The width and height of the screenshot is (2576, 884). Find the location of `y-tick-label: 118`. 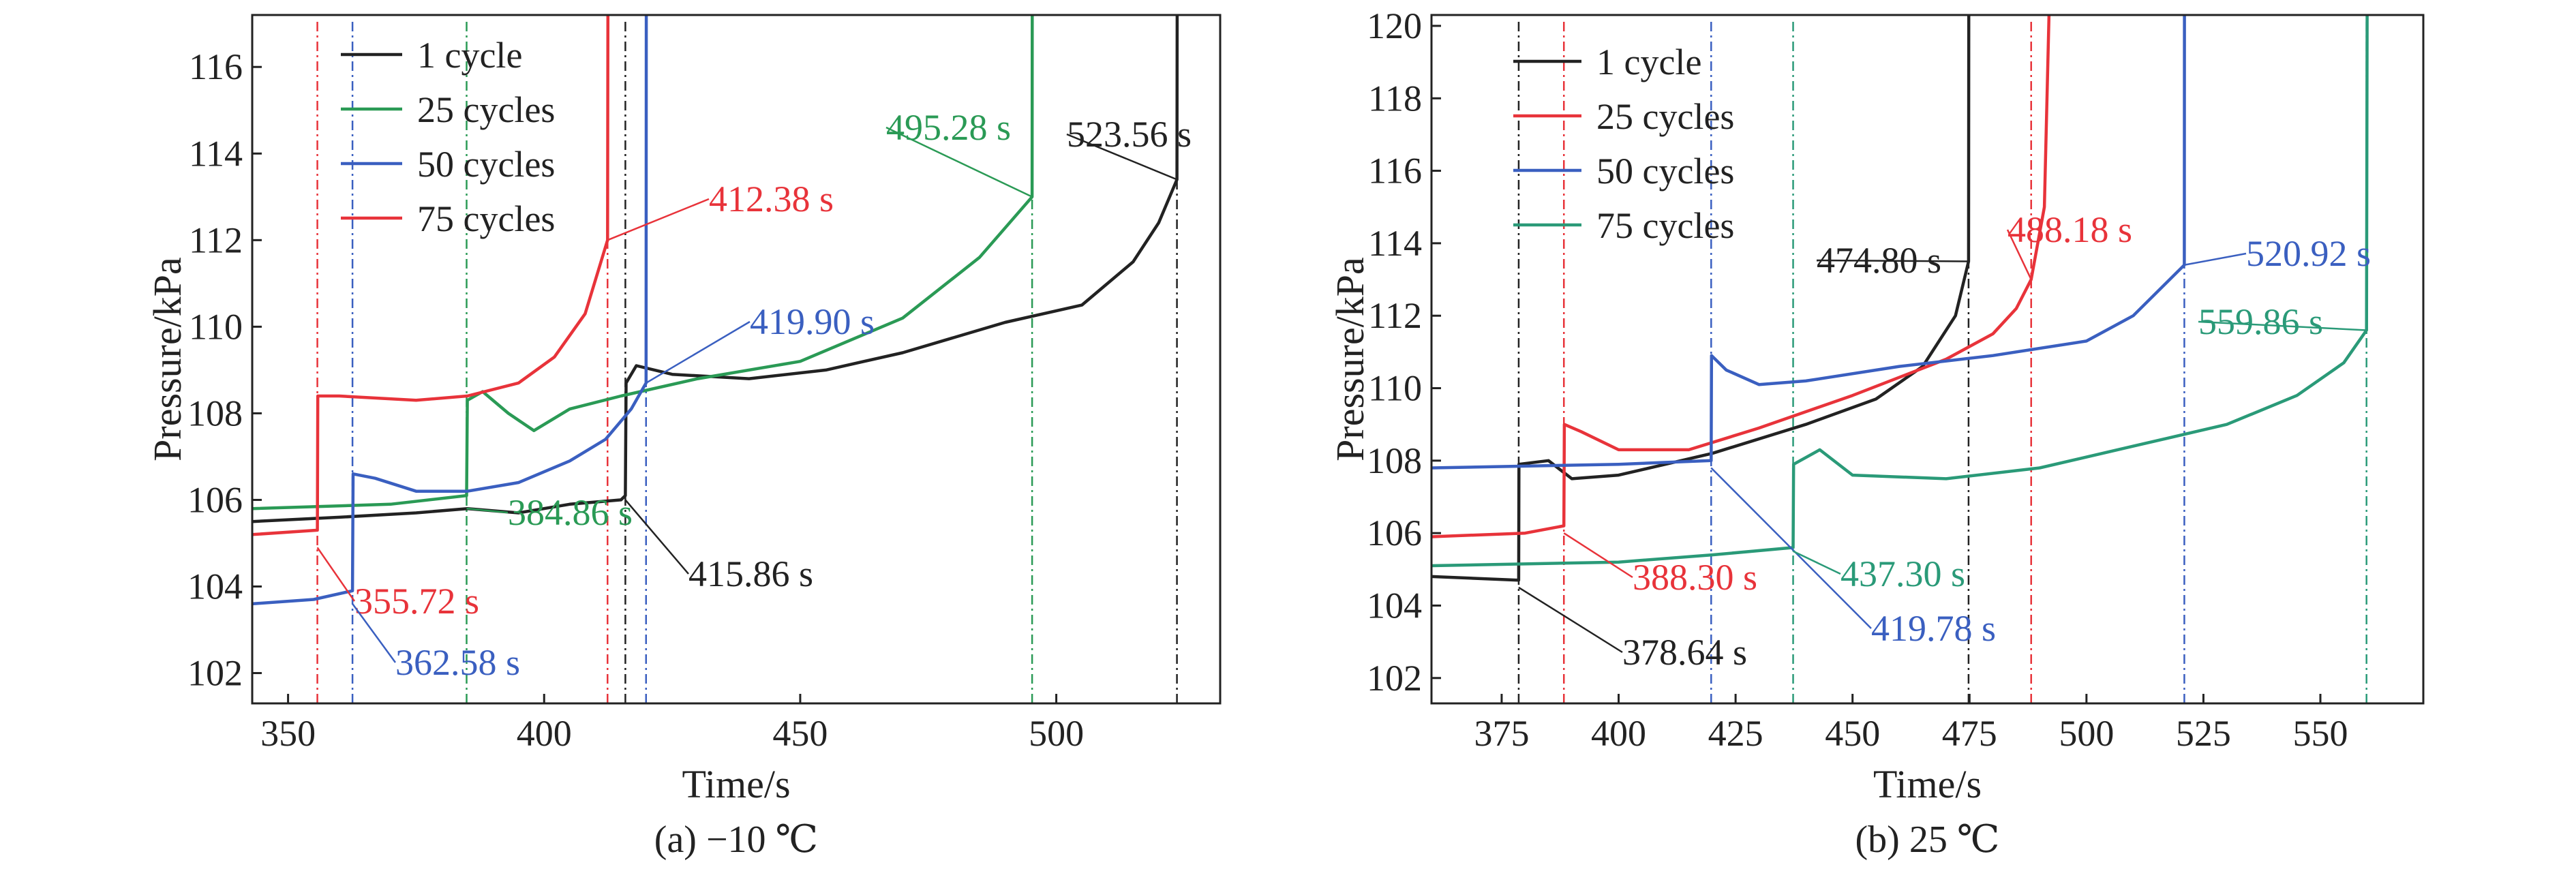

y-tick-label: 118 is located at coordinates (1395, 98).